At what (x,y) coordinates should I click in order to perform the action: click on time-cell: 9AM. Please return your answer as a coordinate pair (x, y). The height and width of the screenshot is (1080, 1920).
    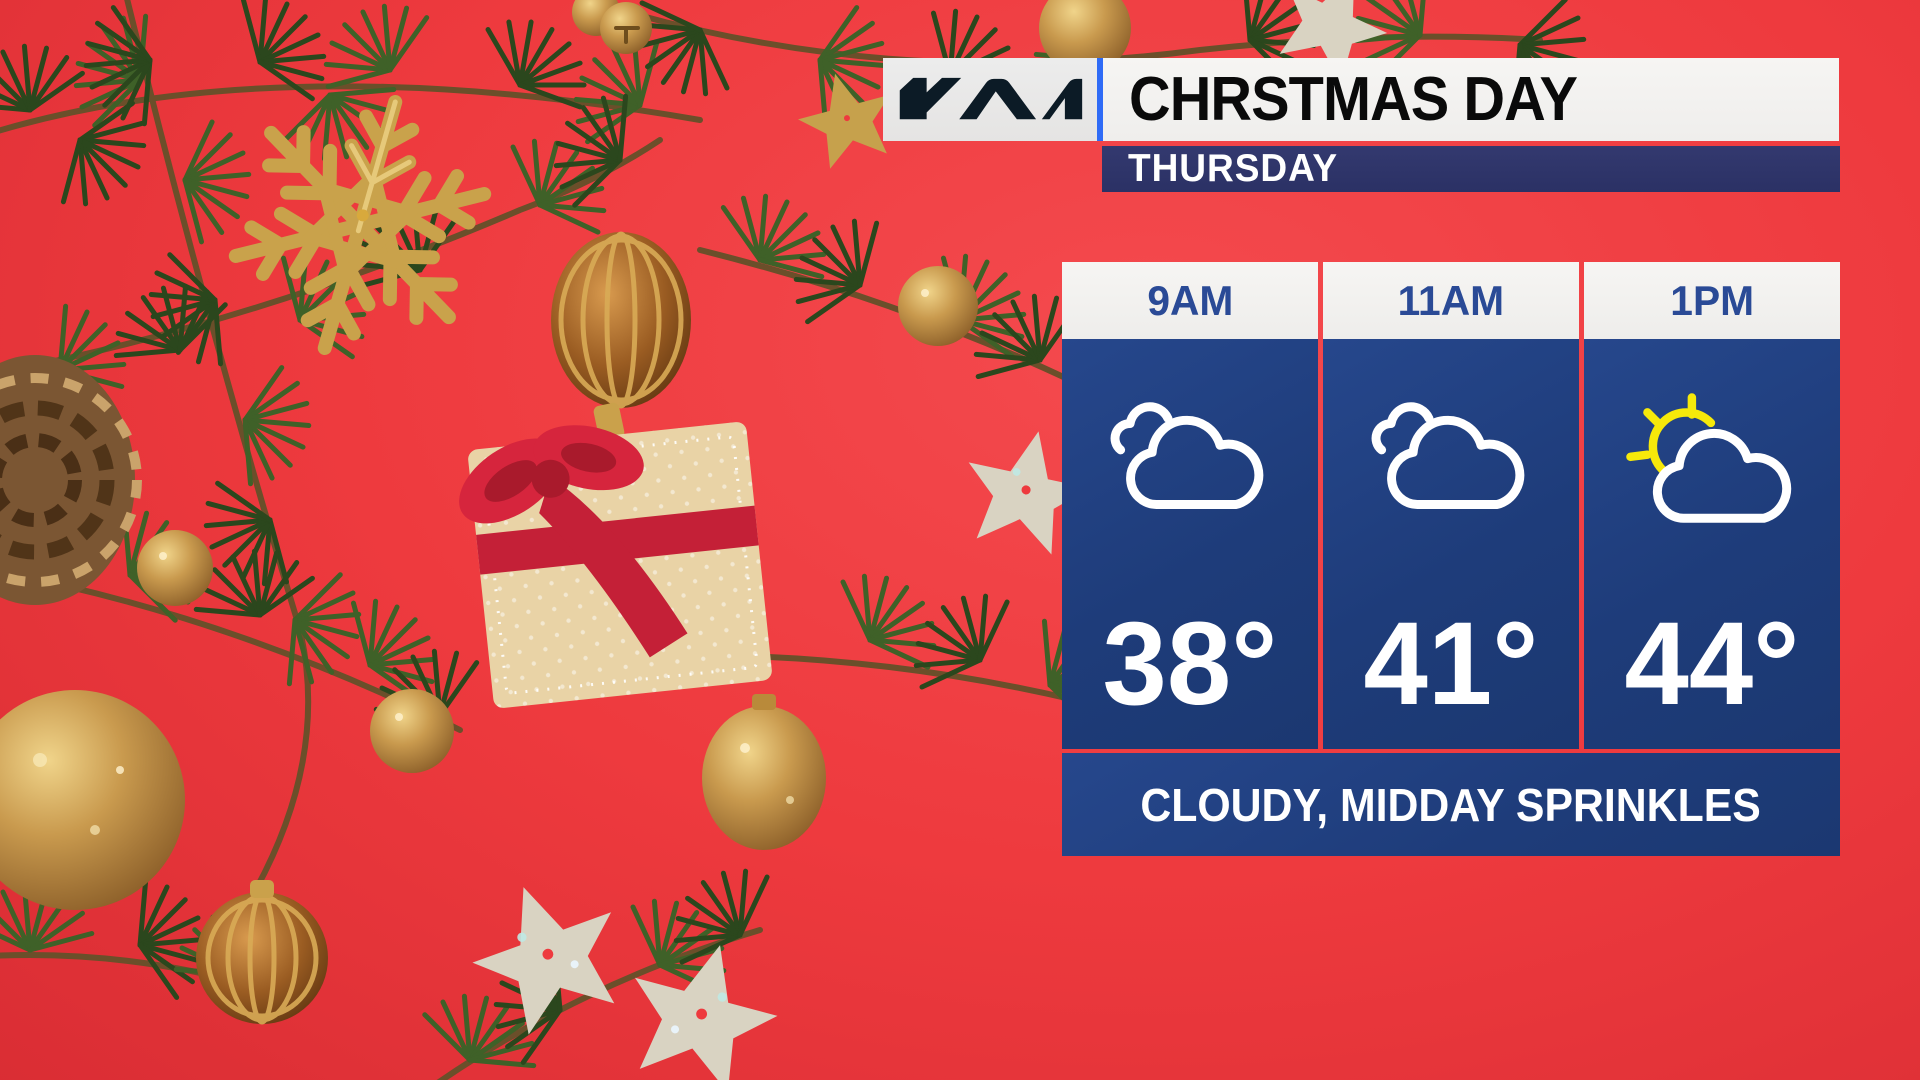
    Looking at the image, I should click on (1190, 300).